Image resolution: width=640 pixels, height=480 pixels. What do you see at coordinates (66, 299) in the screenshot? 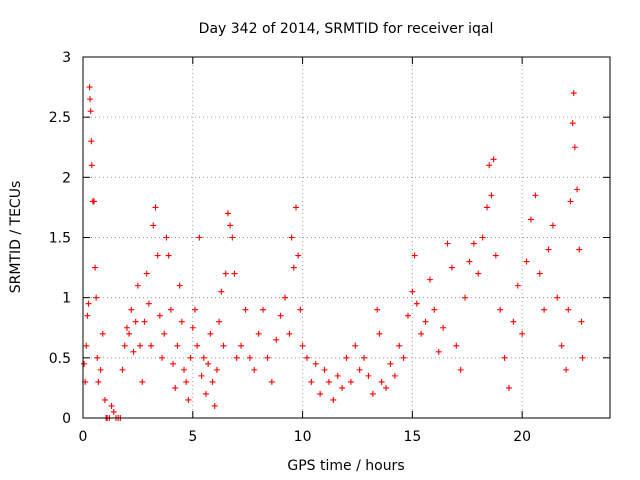
I see `y-tick-label: 1` at bounding box center [66, 299].